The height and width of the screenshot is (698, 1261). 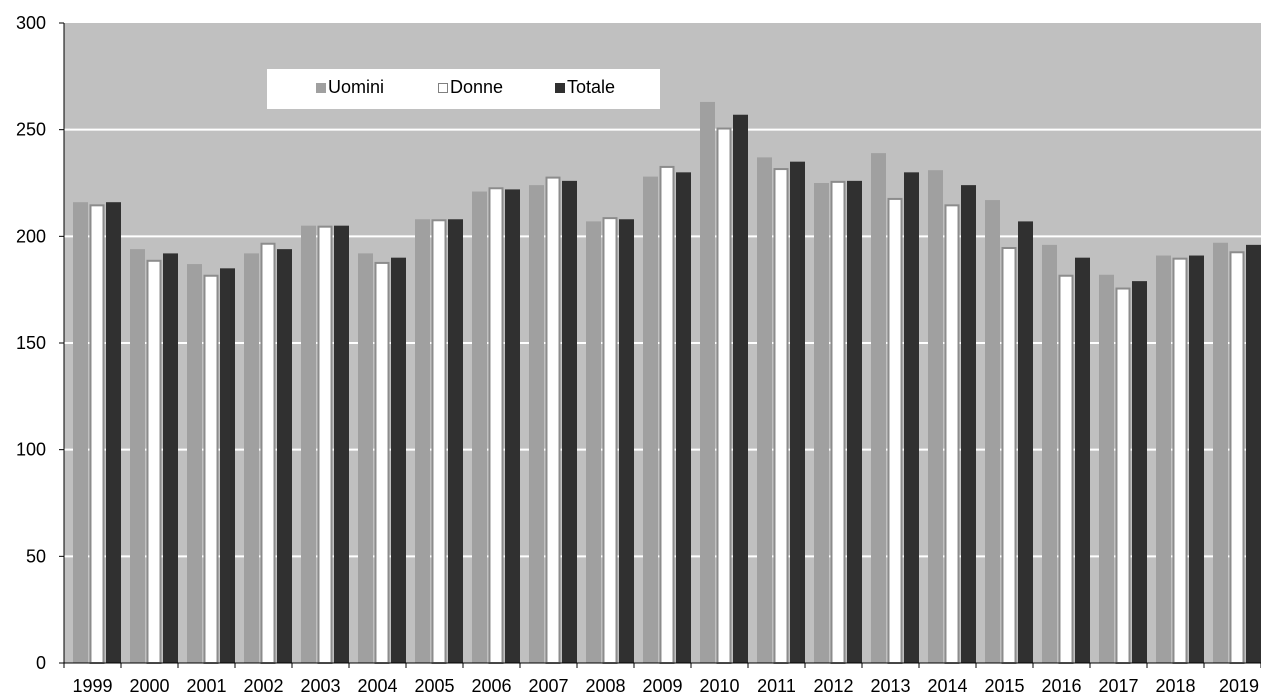 What do you see at coordinates (593, 442) in the screenshot?
I see `bar-uomini-2008` at bounding box center [593, 442].